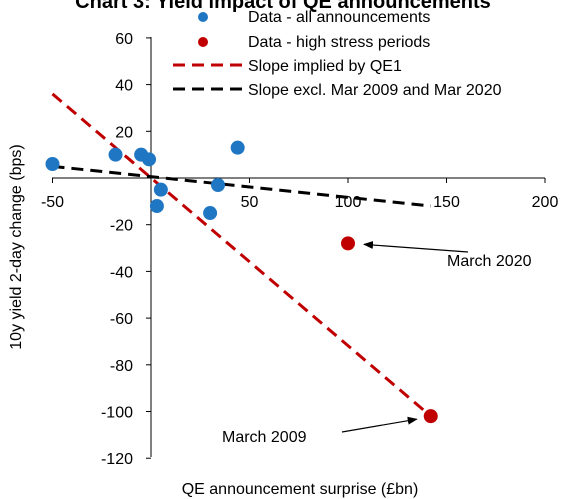  I want to click on y-tick-label: -80, so click(121, 366).